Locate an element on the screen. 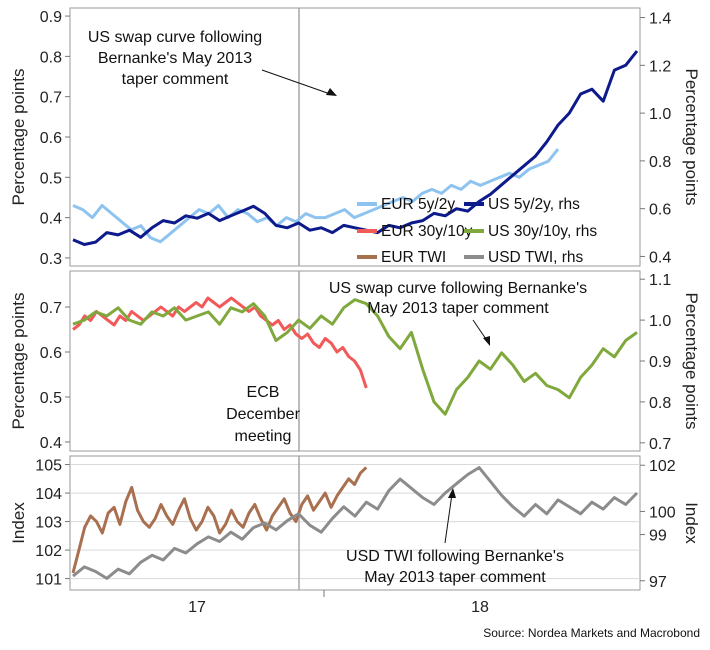 Image resolution: width=710 pixels, height=650 pixels. ecb-label: ECB is located at coordinates (263, 392).